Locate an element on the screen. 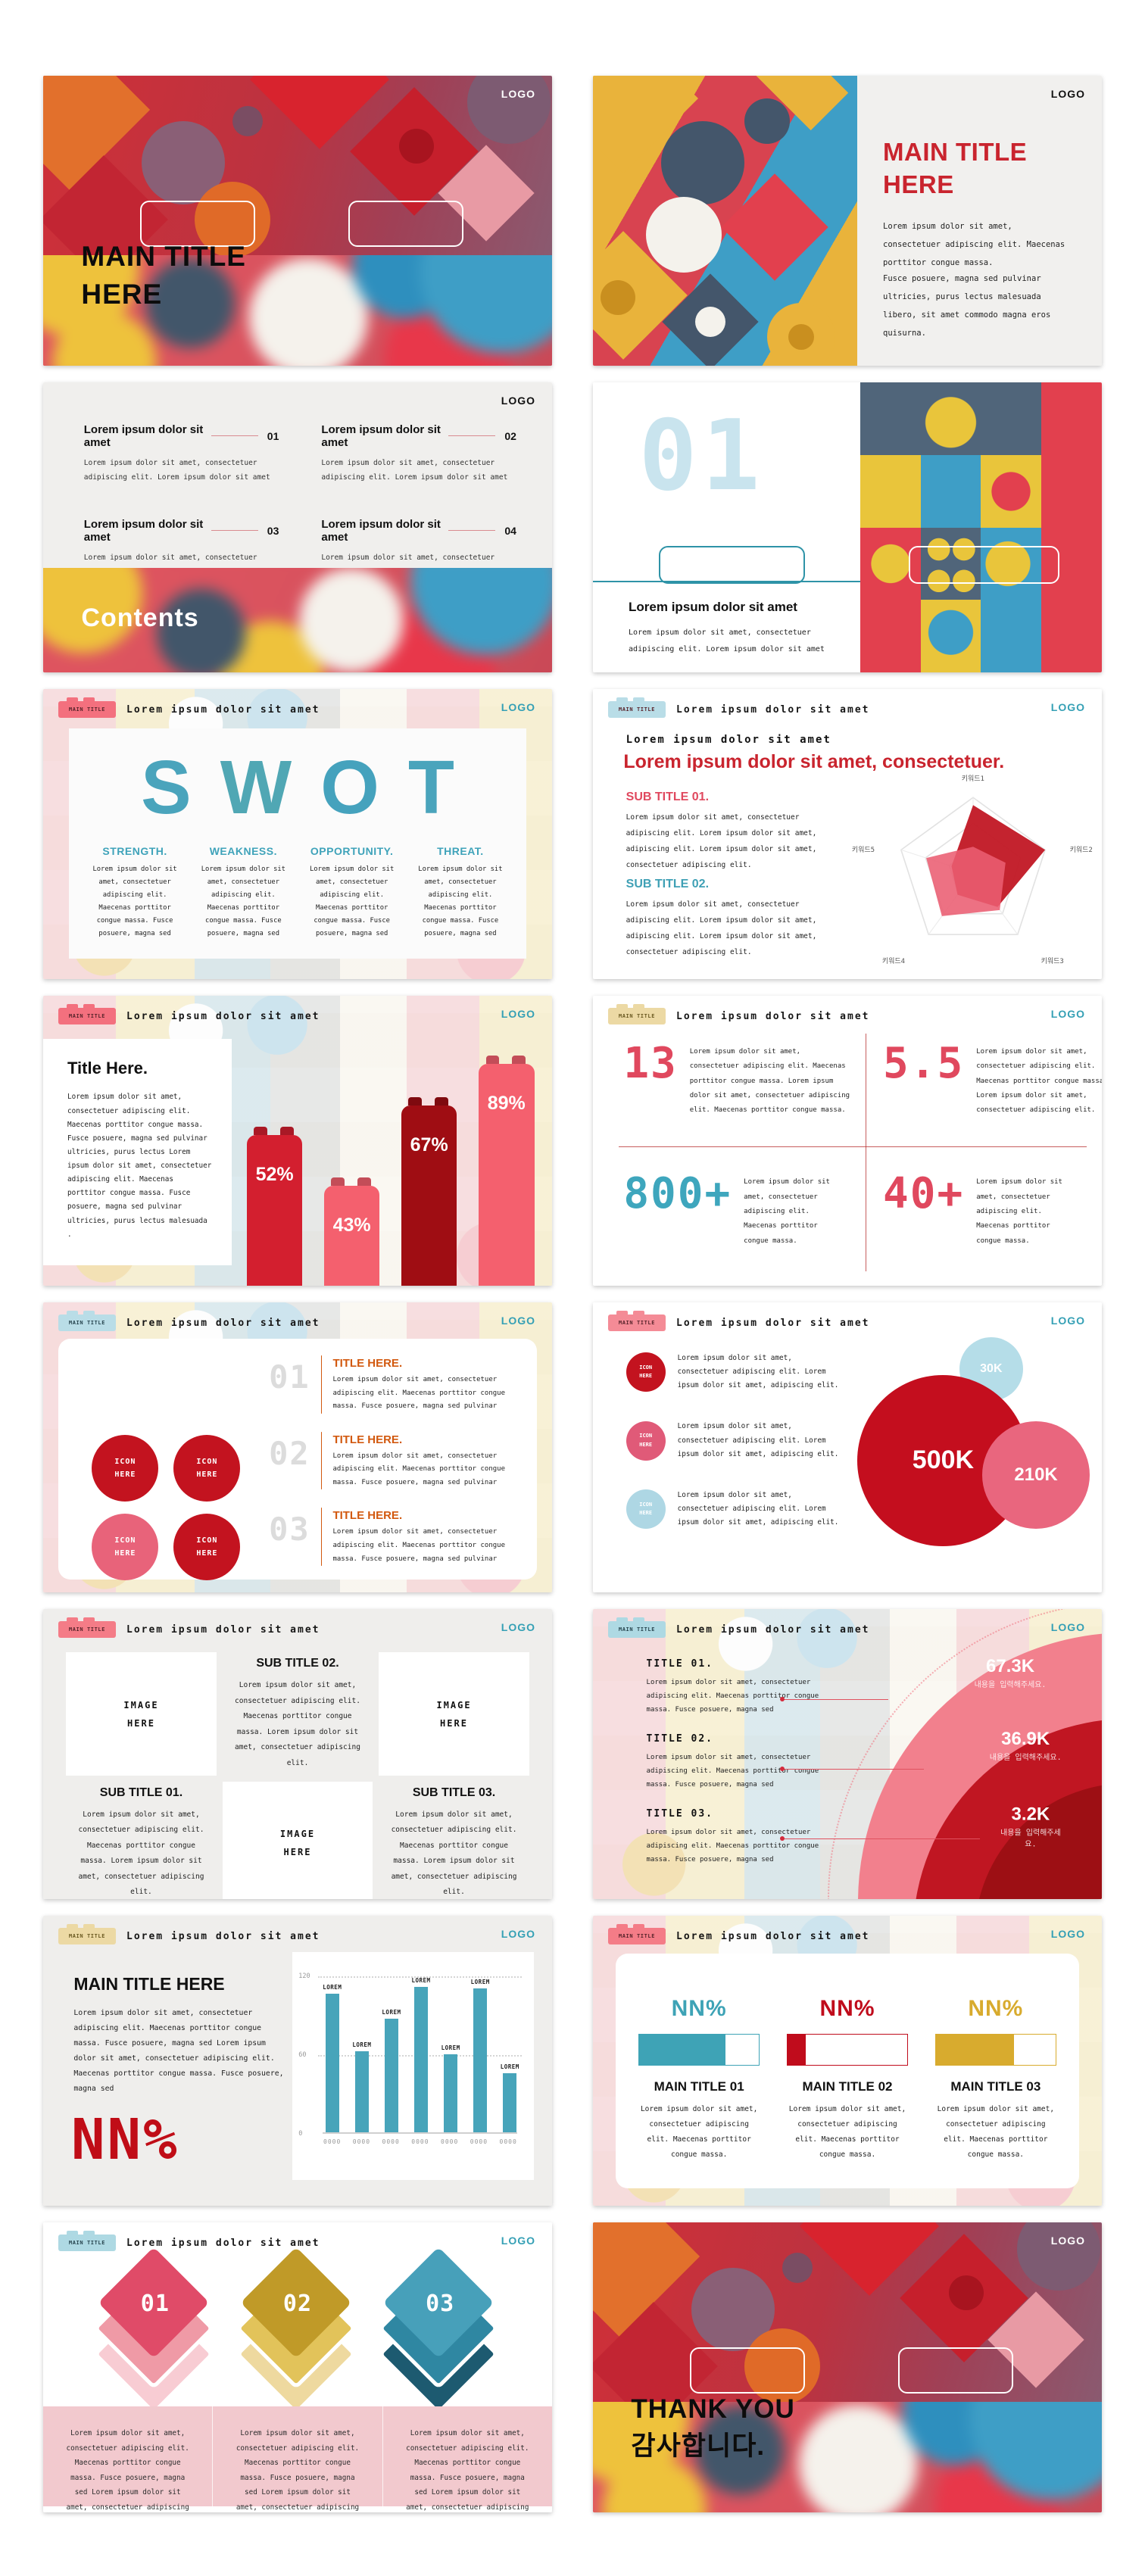  diamond-stack-01: 01 is located at coordinates (154, 2334).